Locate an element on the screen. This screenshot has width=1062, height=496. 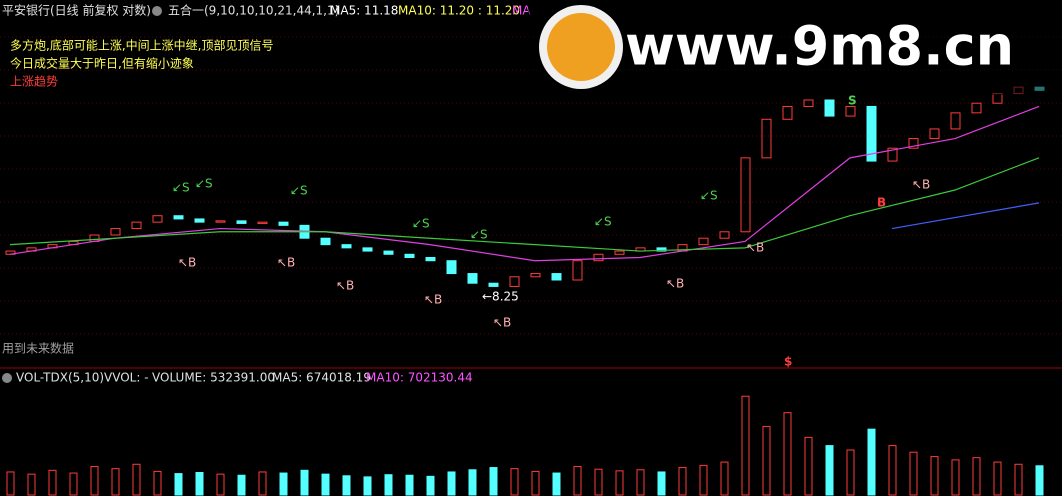
volume-ma10: MA10: 702130.44 is located at coordinates (419, 378).